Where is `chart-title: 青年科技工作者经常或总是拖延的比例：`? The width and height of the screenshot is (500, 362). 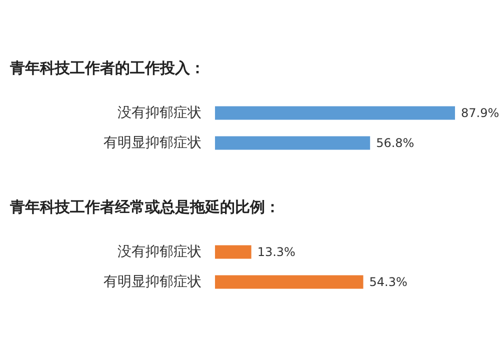
chart-title: 青年科技工作者经常或总是拖延的比例： is located at coordinates (144, 207).